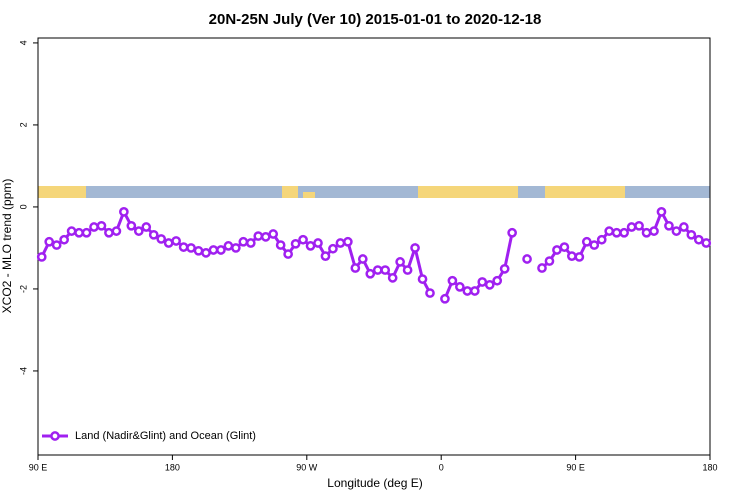 Image resolution: width=750 pixels, height=500 pixels. I want to click on y-tick-label: 4, so click(23, 42).